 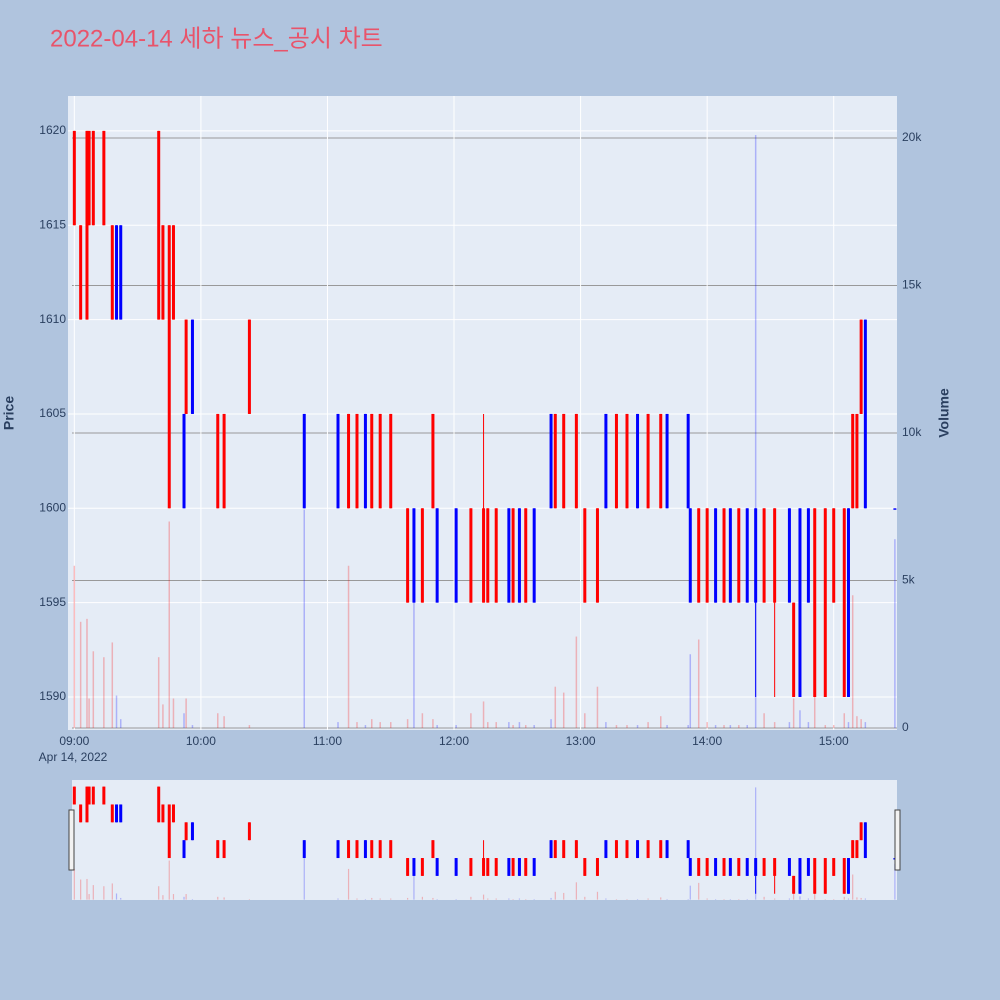 I want to click on range-slider, so click(x=484, y=840).